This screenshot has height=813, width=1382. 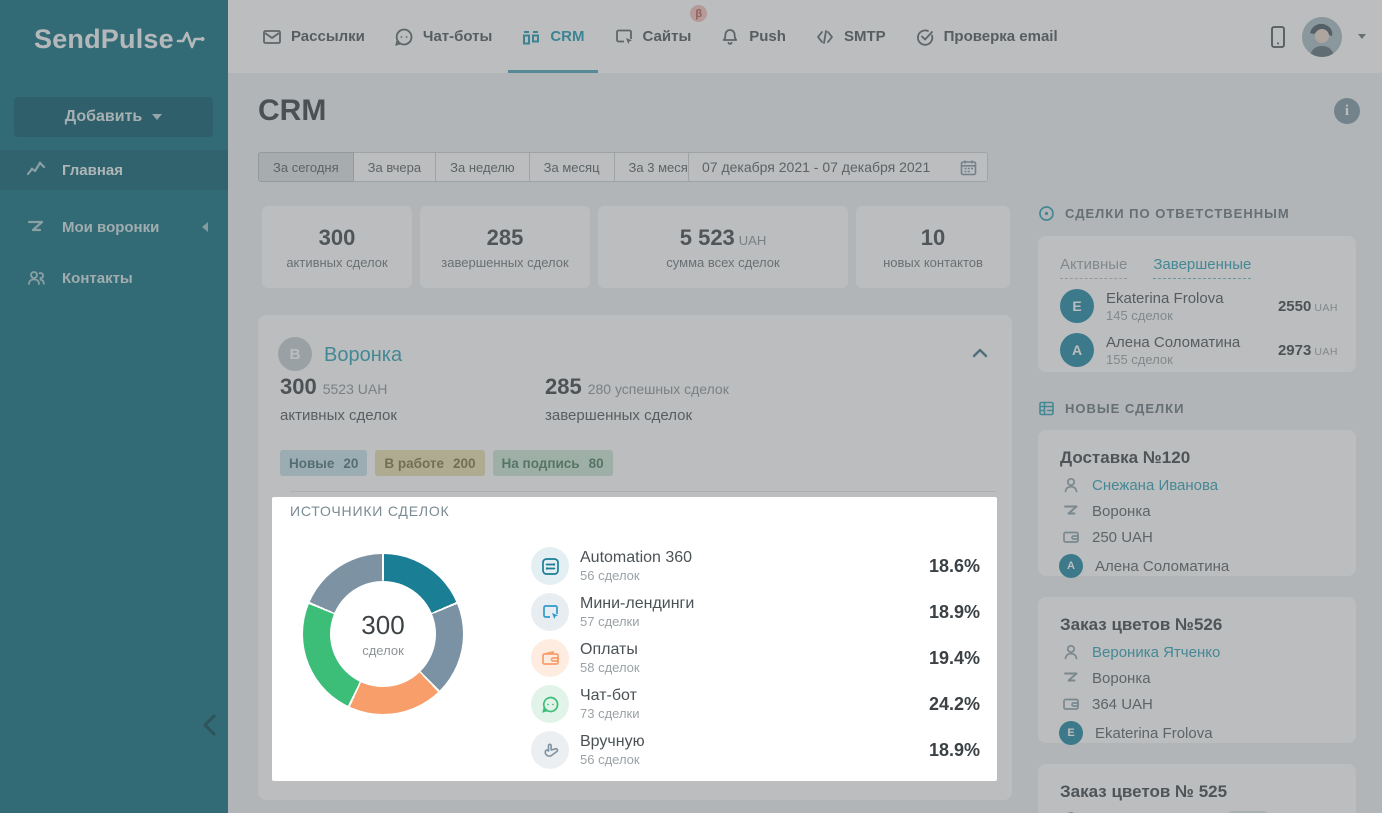 I want to click on nav-item-smtp: SMTP, so click(x=850, y=36).